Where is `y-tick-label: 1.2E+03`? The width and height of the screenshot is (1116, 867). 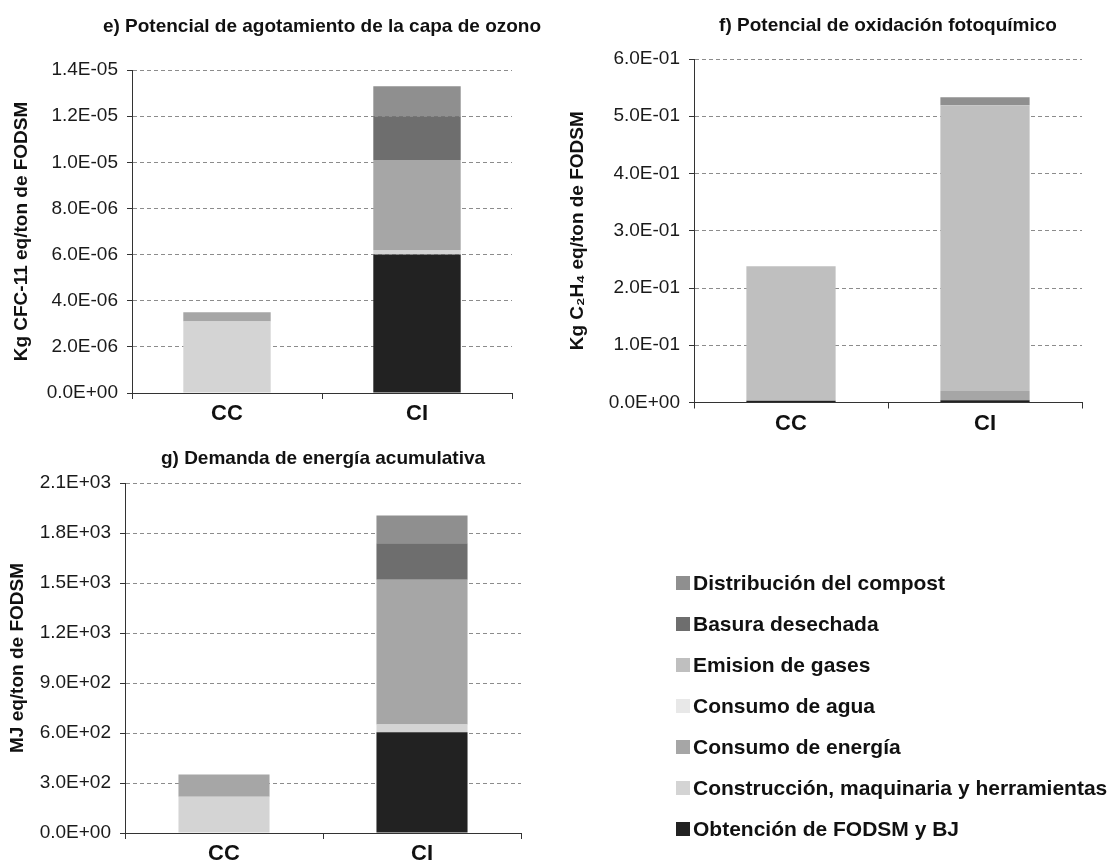
y-tick-label: 1.2E+03 is located at coordinates (75, 632).